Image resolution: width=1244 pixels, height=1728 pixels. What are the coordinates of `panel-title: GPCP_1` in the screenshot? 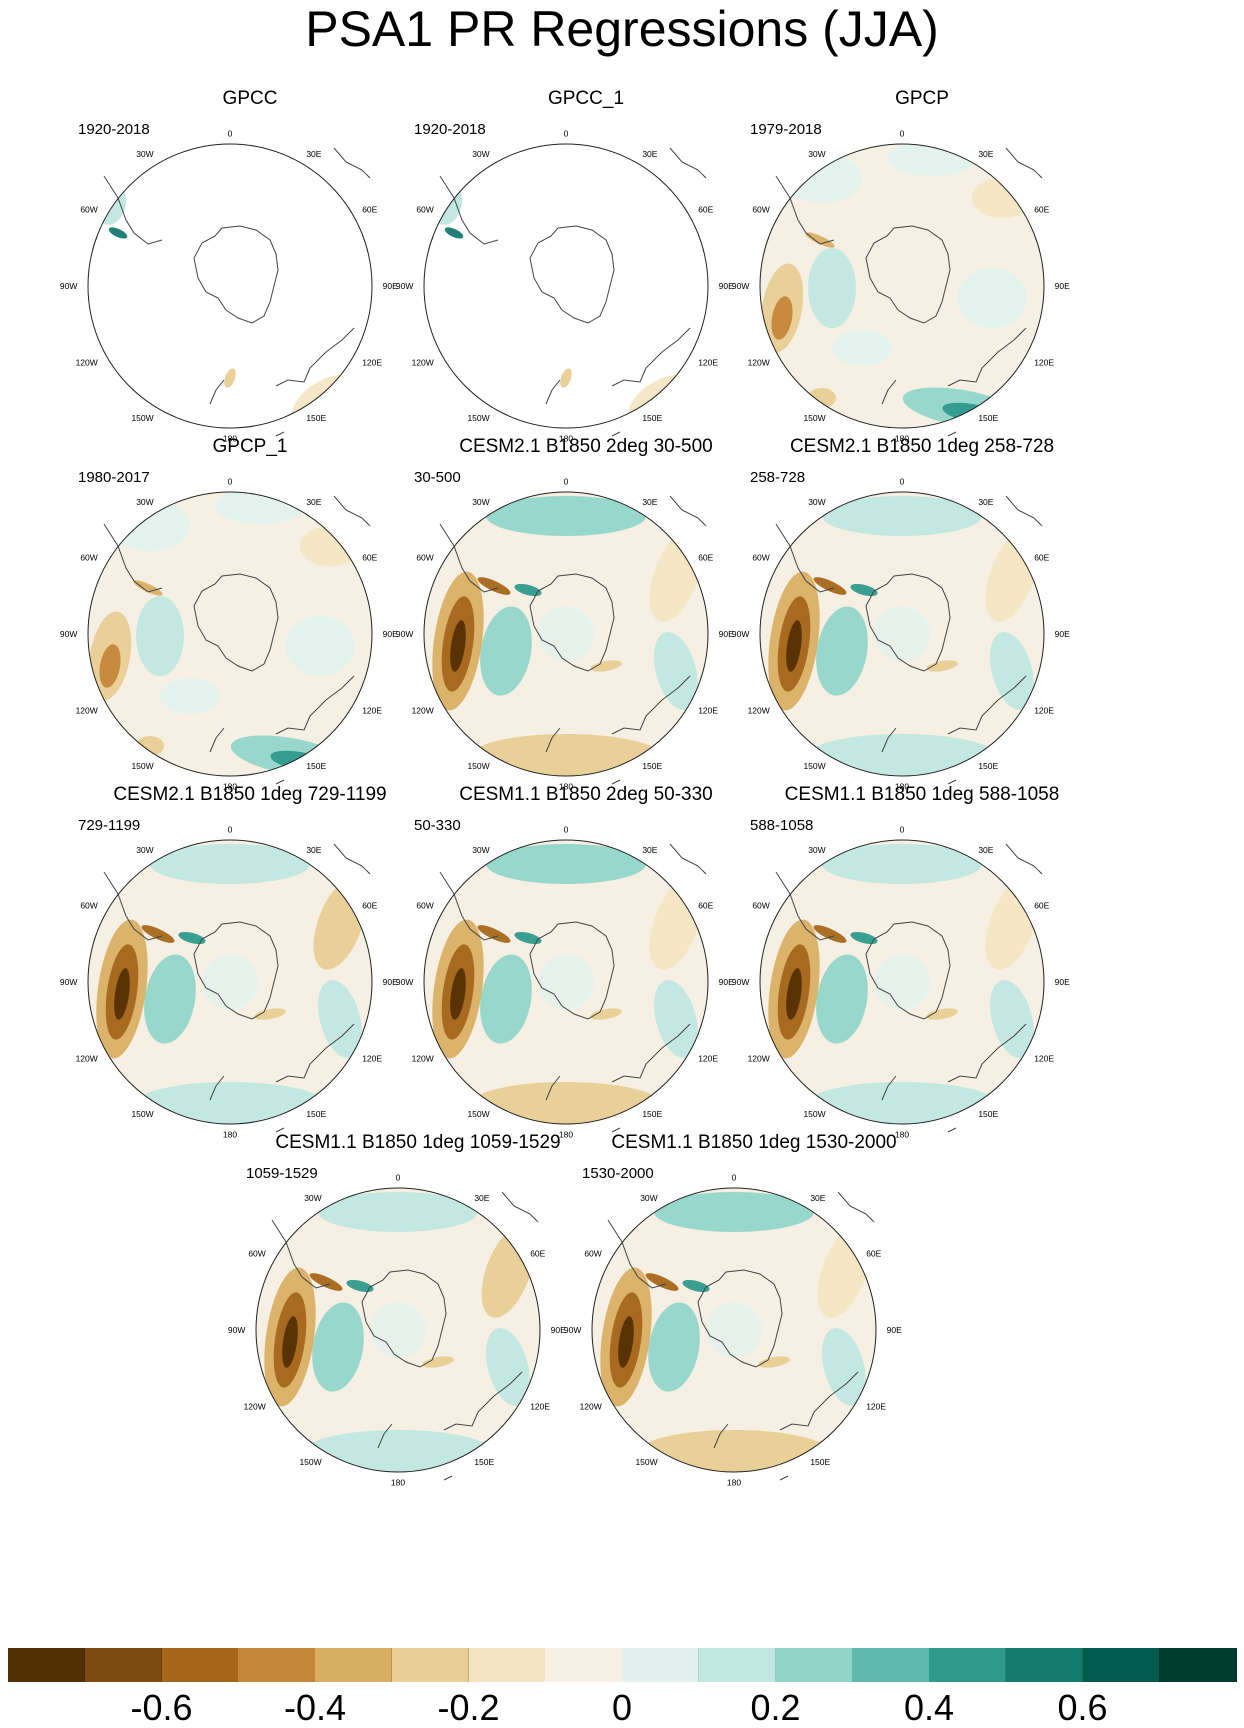 It's located at (250, 446).